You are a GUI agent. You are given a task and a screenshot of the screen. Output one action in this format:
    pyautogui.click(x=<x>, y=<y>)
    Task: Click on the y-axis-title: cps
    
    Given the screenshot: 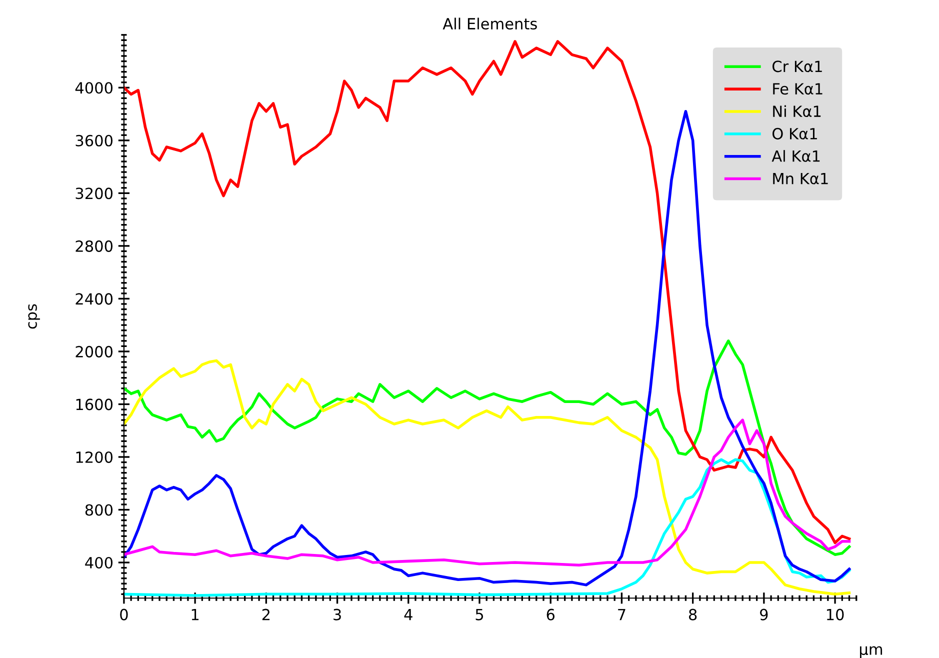 What is the action you would take?
    pyautogui.click(x=34, y=316)
    